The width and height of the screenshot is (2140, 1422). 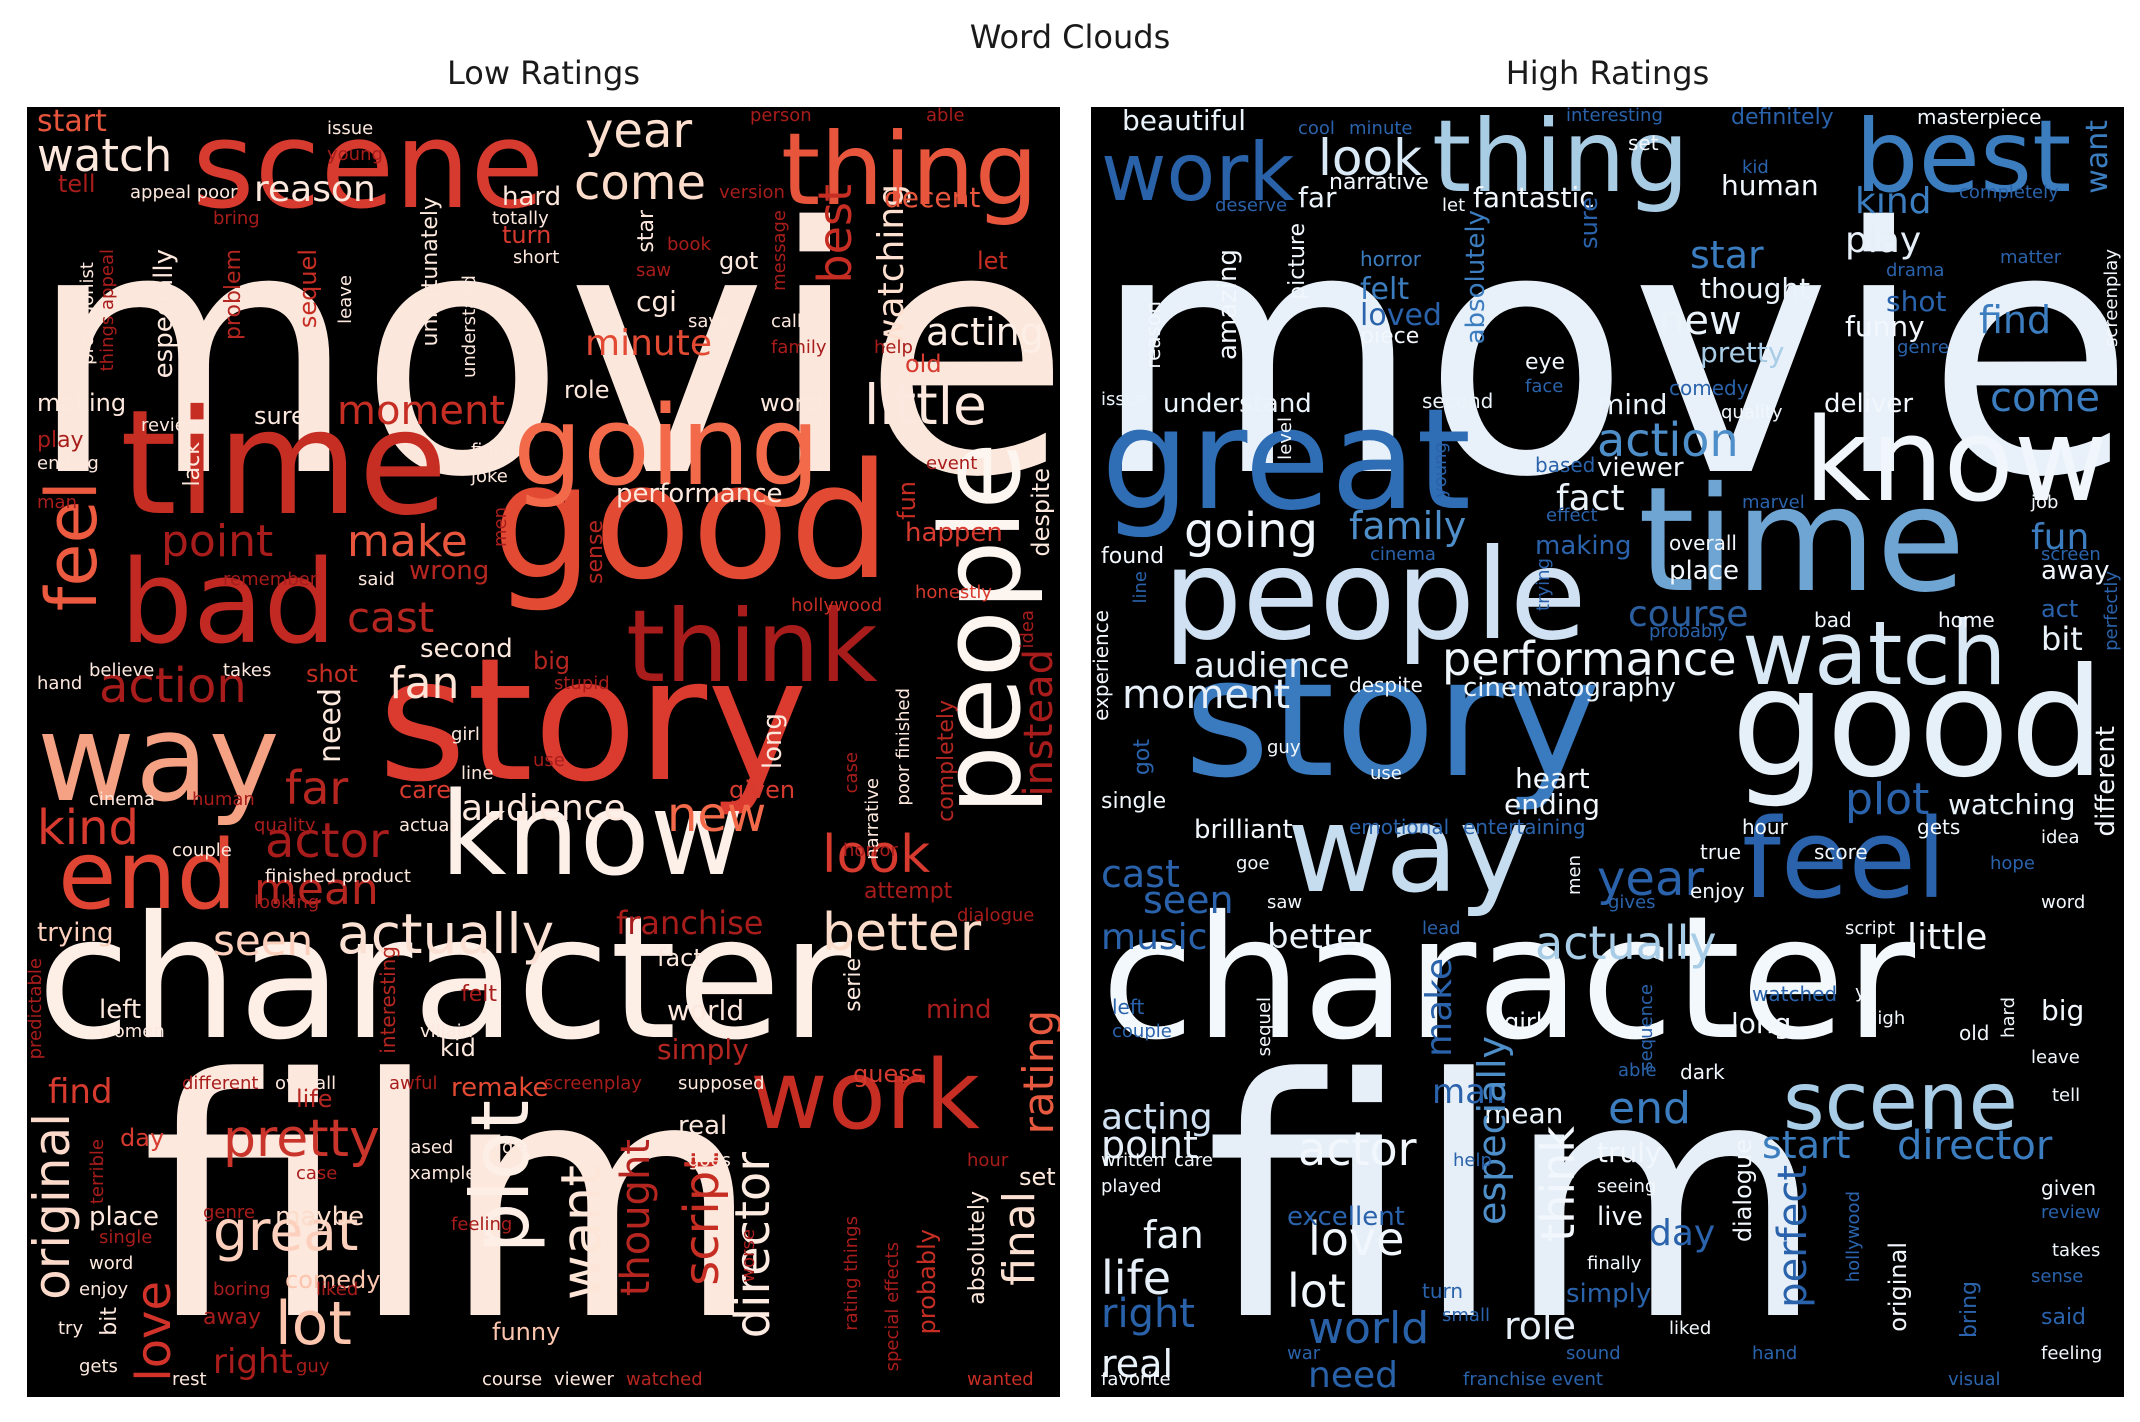 What do you see at coordinates (1157, 1117) in the screenshot?
I see `cloud-word: acting` at bounding box center [1157, 1117].